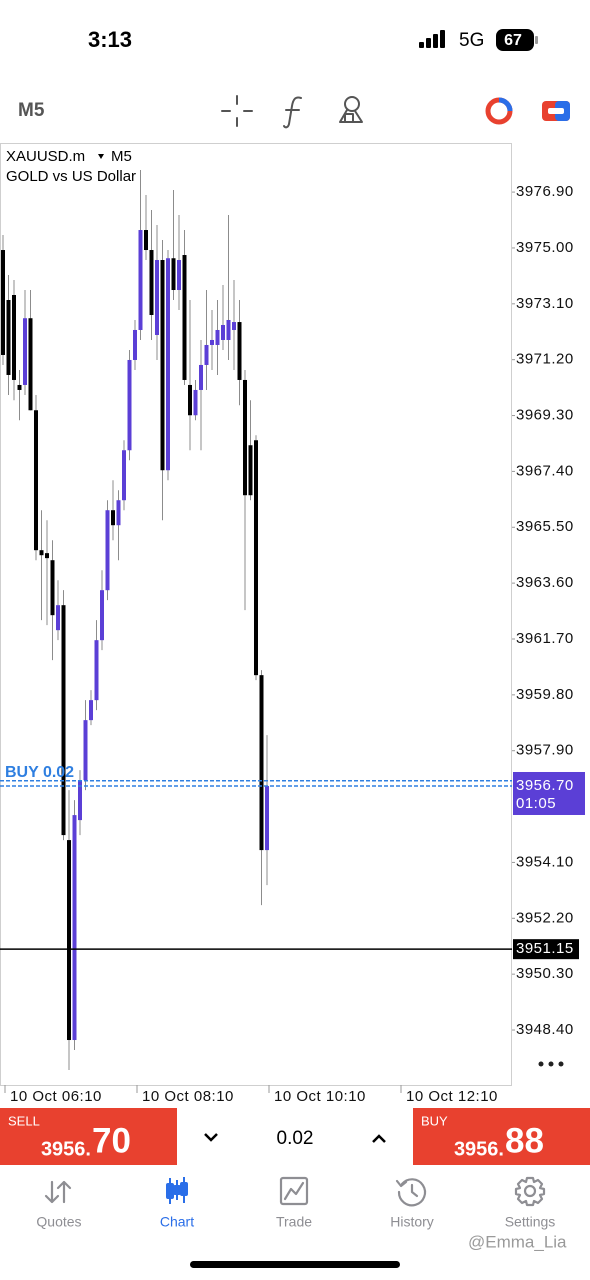 This screenshot has height=1280, width=590. I want to click on indicators-button, so click(292, 112).